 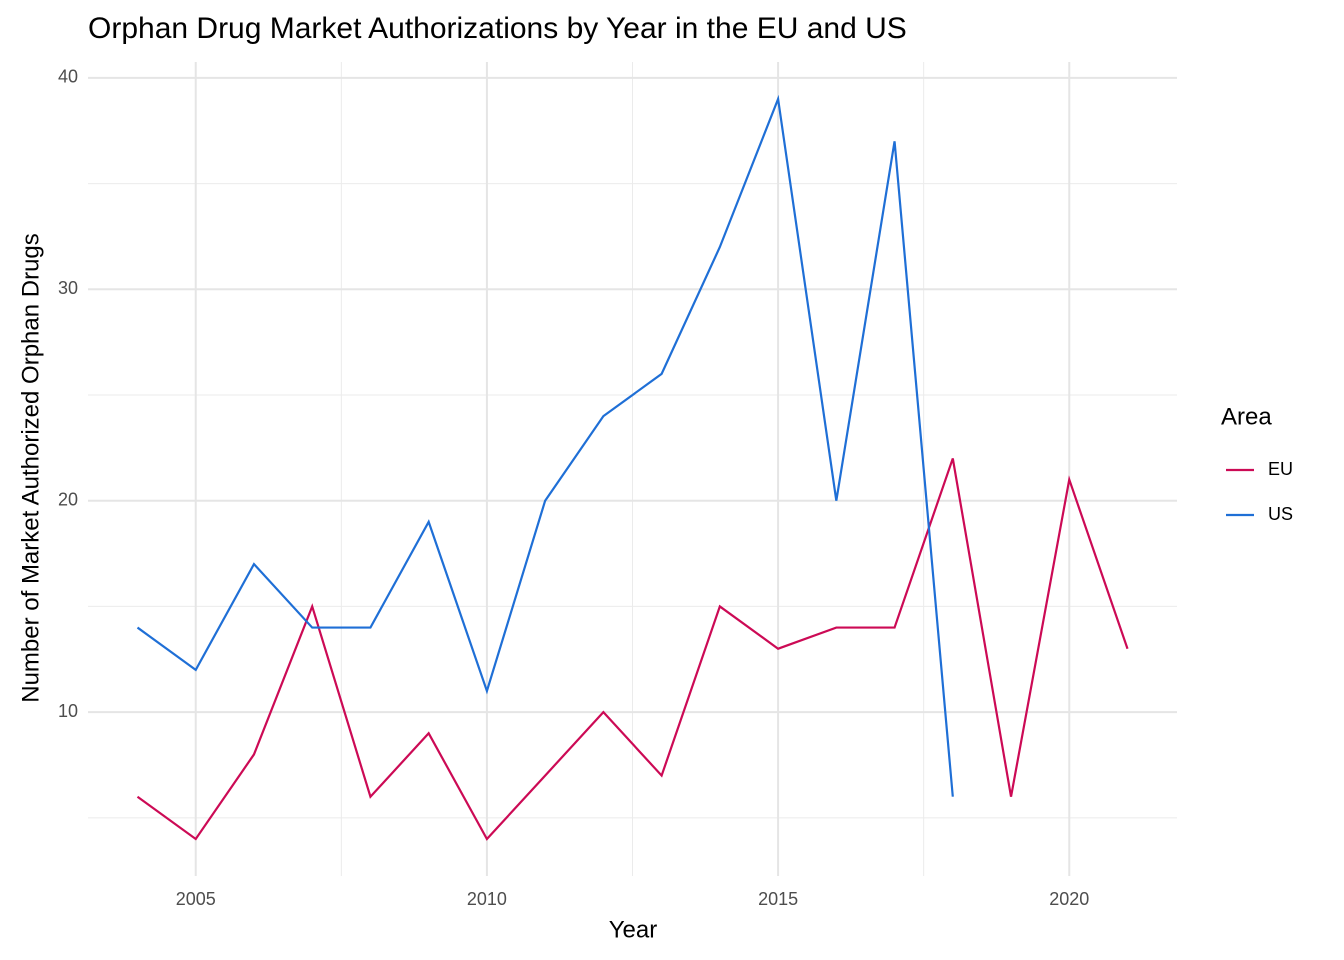 What do you see at coordinates (1246, 416) in the screenshot?
I see `legend-title: Area` at bounding box center [1246, 416].